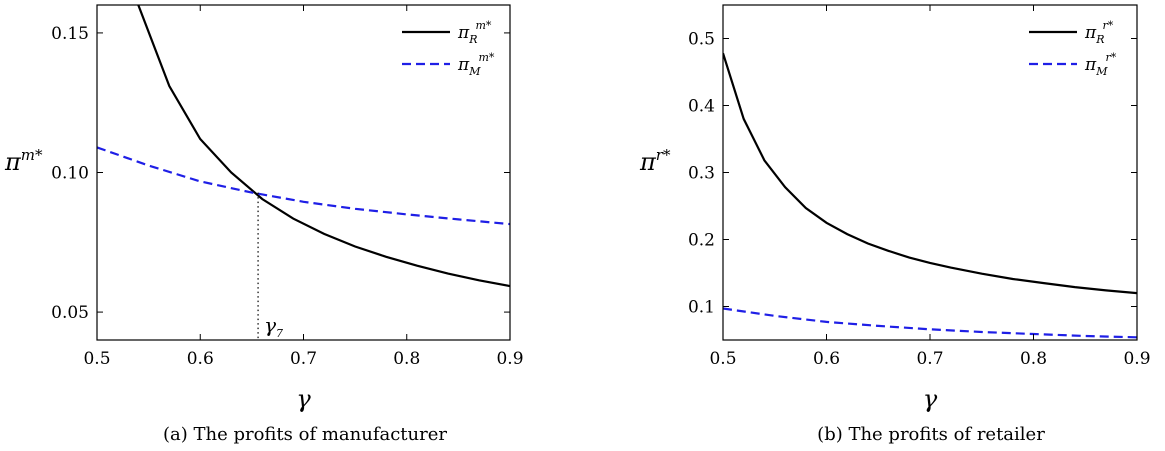  What do you see at coordinates (474, 32) in the screenshot?
I see `legend-label-0: πRm*` at bounding box center [474, 32].